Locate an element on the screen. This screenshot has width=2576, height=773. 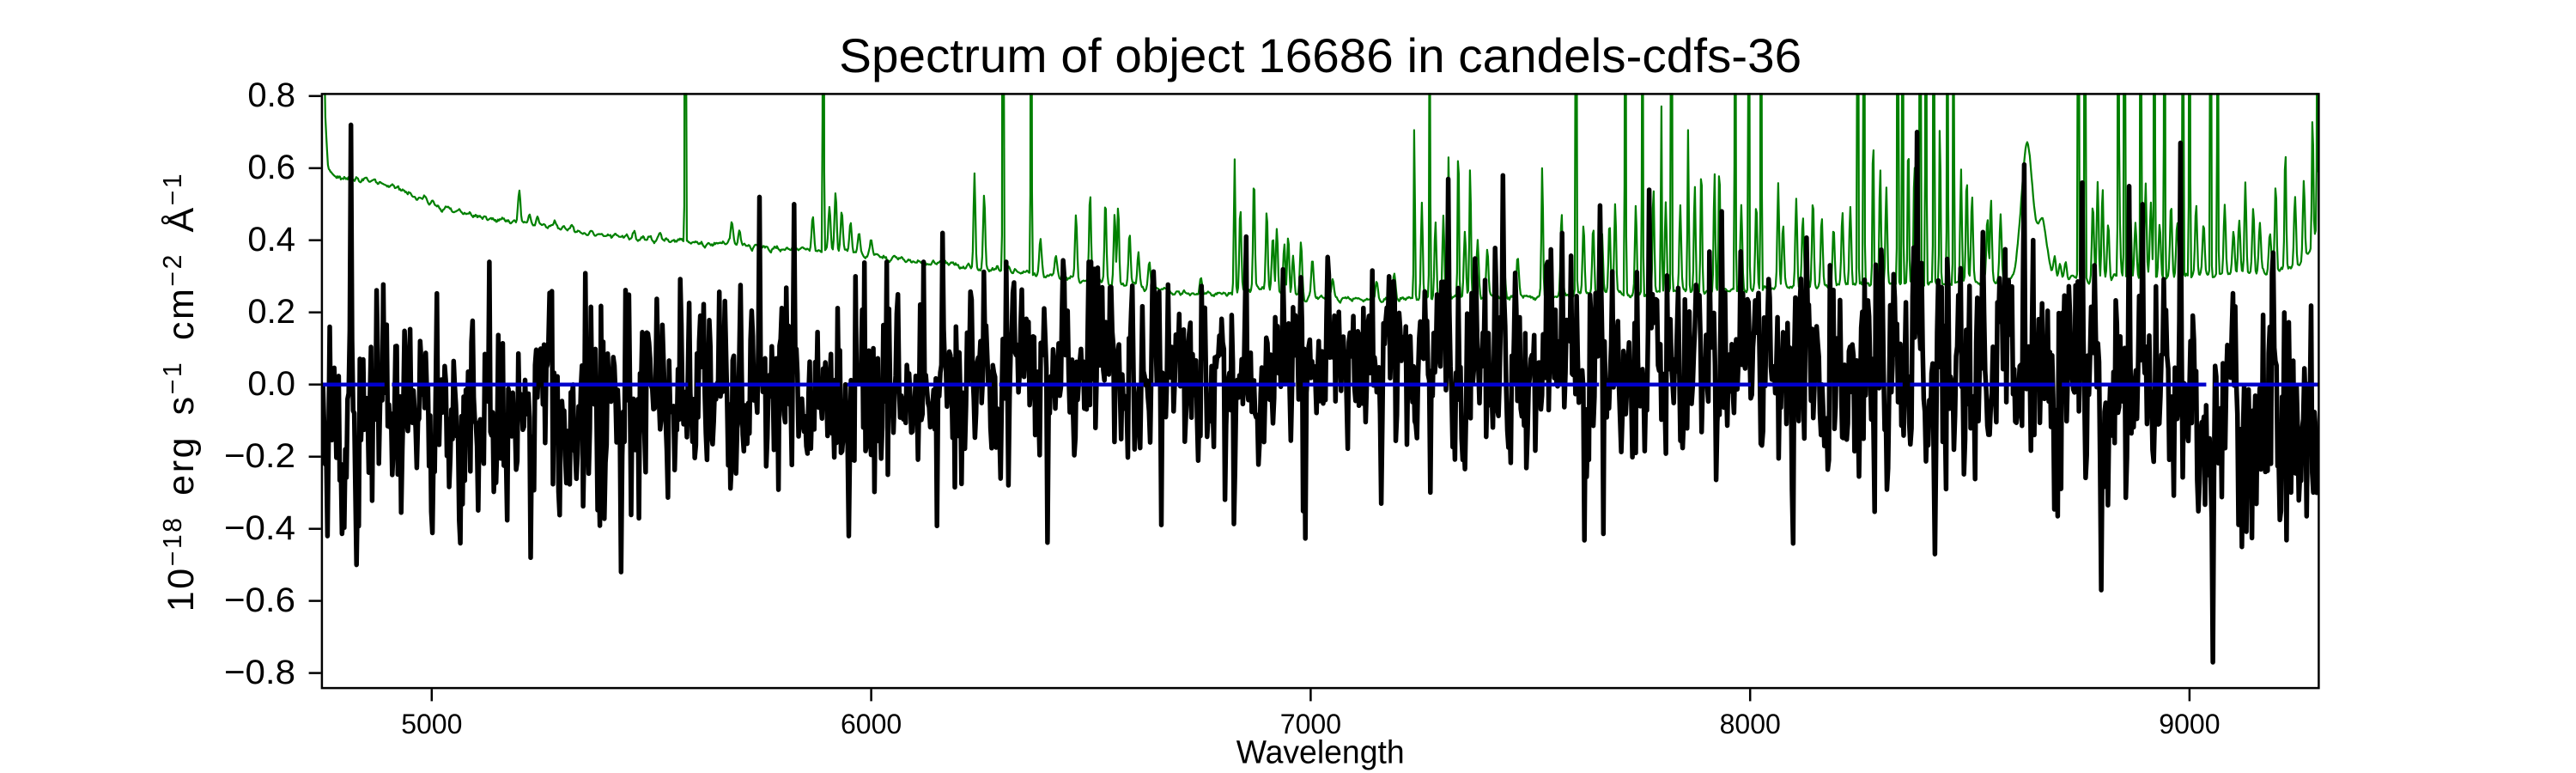
svg-text: Wavelength is located at coordinates (1320, 753).